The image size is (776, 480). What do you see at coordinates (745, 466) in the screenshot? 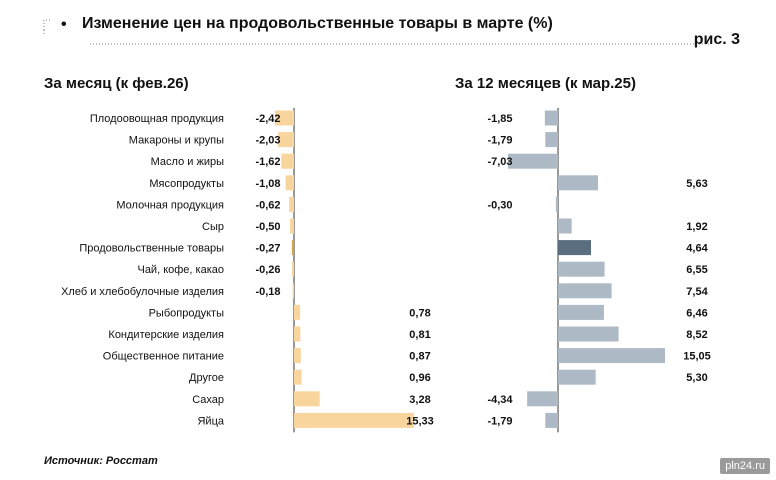
I see `watermark: pln24.ru` at bounding box center [745, 466].